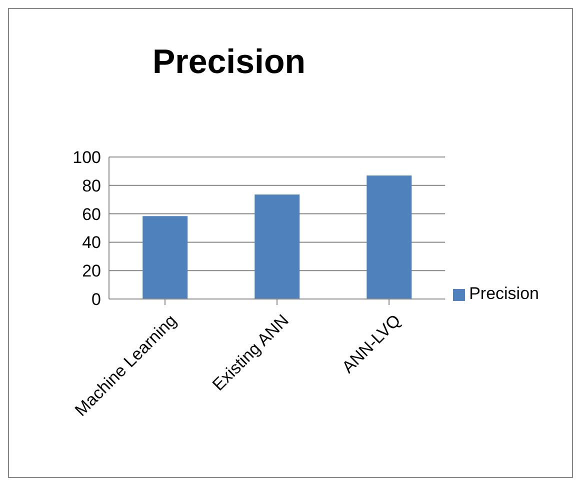 Image resolution: width=583 pixels, height=487 pixels. I want to click on y-tick-label: 100, so click(86, 158).